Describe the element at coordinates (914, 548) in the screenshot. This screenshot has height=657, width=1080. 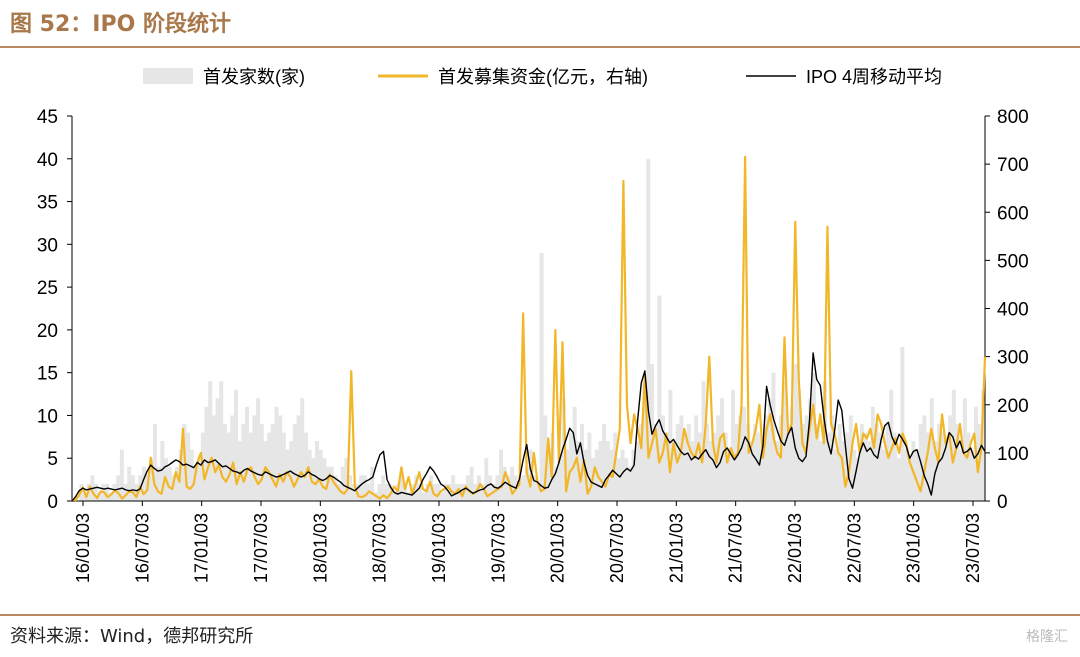
I see `x-tick-label: 23/01/03` at that location.